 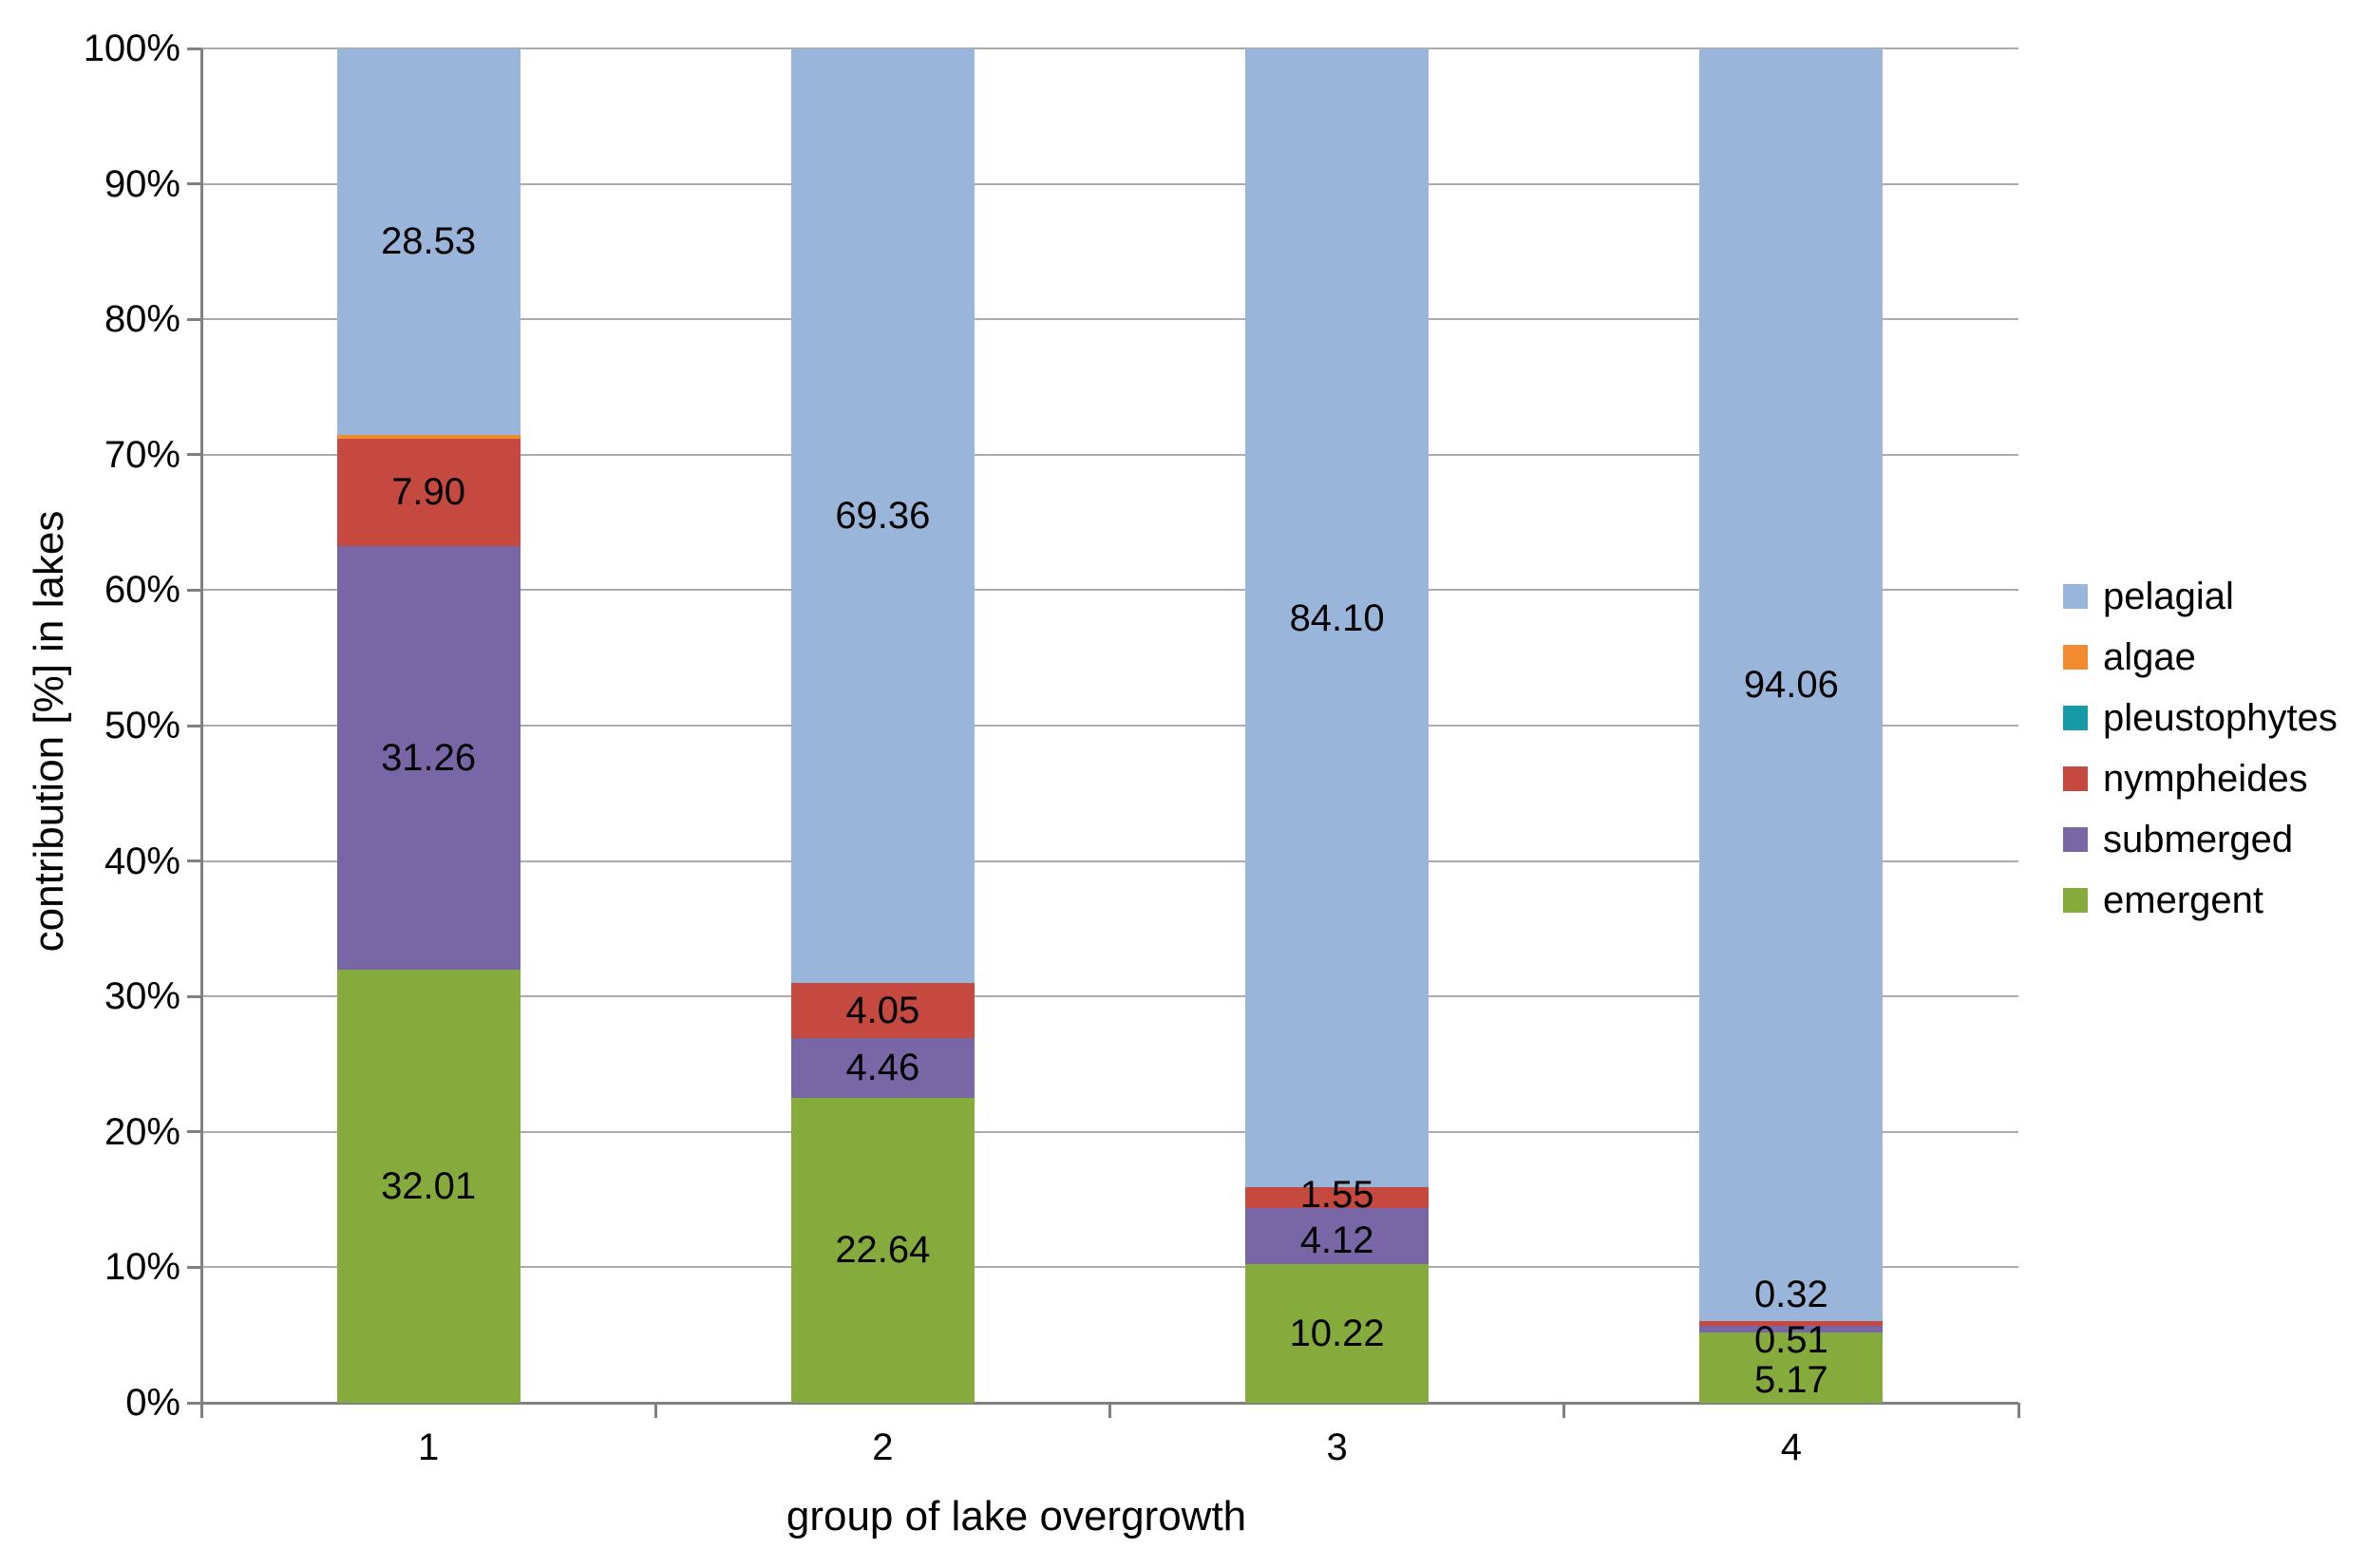 I want to click on data-label-pelagial-group-2: 69.36, so click(x=883, y=516).